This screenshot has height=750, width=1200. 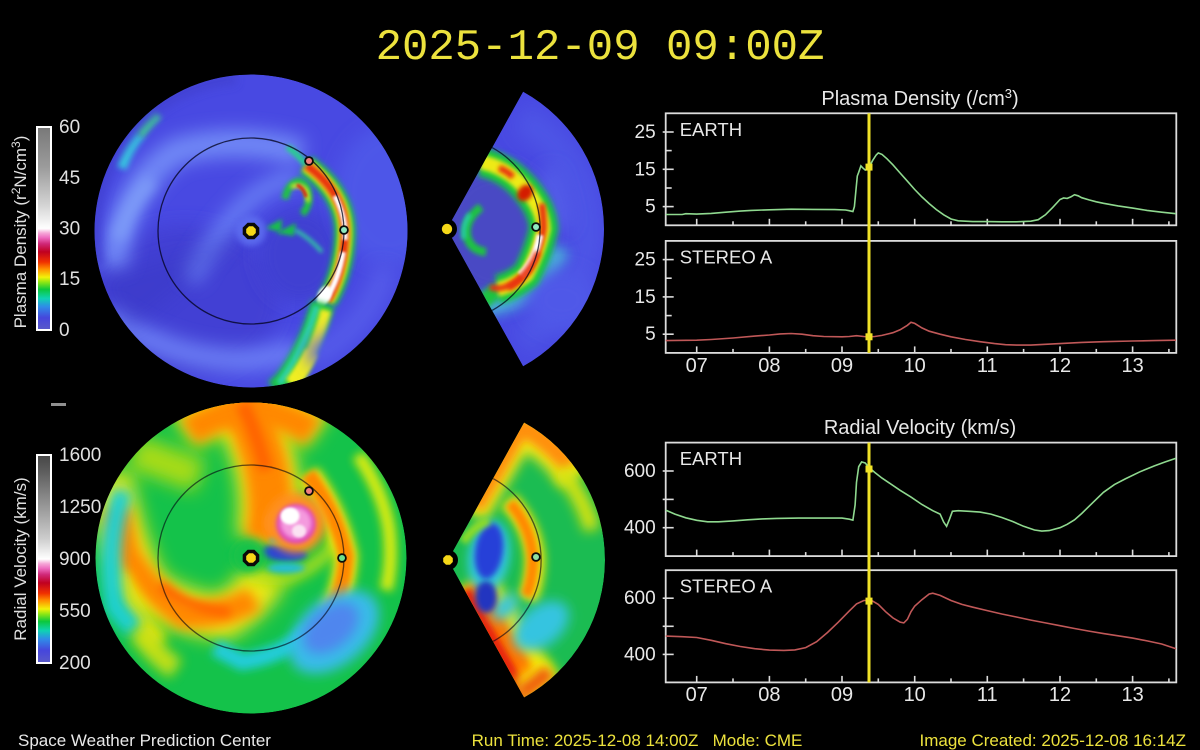 What do you see at coordinates (637, 740) in the screenshot?
I see `svg-text:Run Time: 2025-12-08 14:00Z: Run Time: 2025-12-08 14:00Z Mode: CME` at bounding box center [637, 740].